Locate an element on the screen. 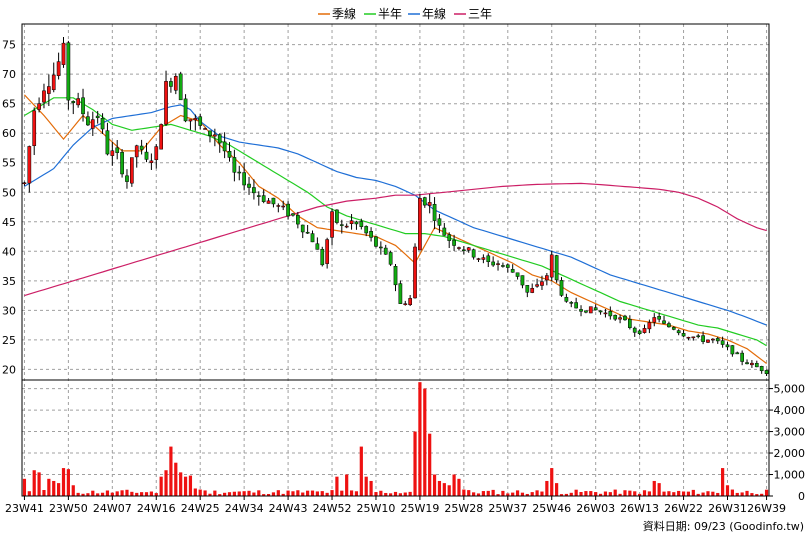  time-tick-label: 26W13 is located at coordinates (639, 508).